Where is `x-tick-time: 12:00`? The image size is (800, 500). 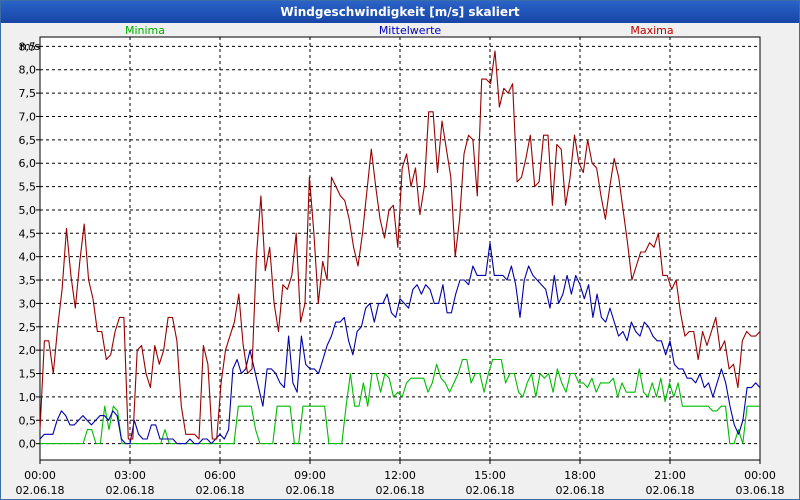 x-tick-time: 12:00 is located at coordinates (400, 475).